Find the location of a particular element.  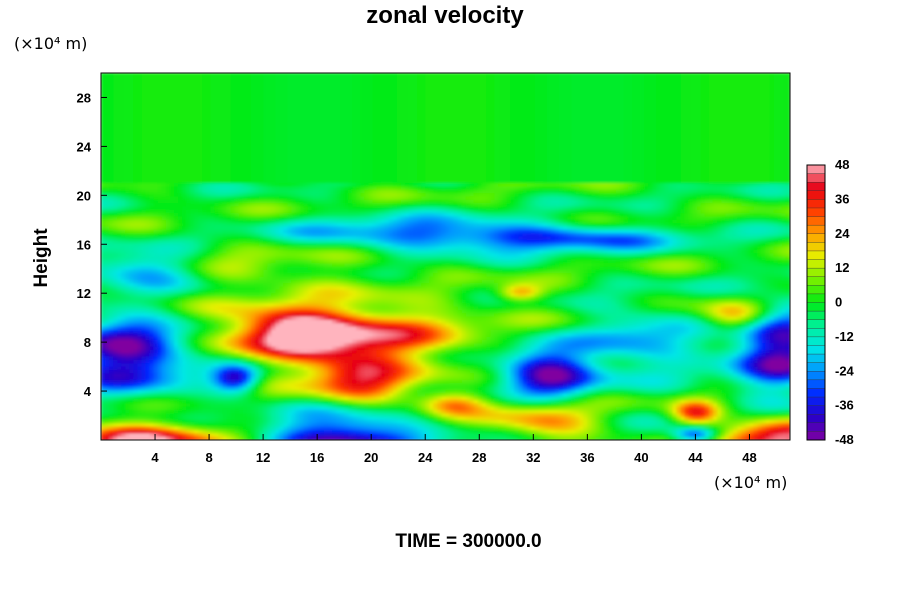

x-axis: 4 8 12 16 20 24 28 32 36 40 44 48 is located at coordinates (454, 449).